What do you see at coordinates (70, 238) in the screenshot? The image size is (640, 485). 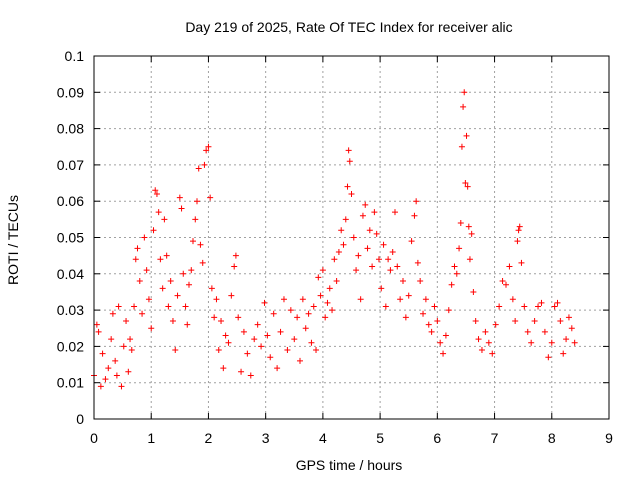 I see `y-tick-label: 0.05` at bounding box center [70, 238].